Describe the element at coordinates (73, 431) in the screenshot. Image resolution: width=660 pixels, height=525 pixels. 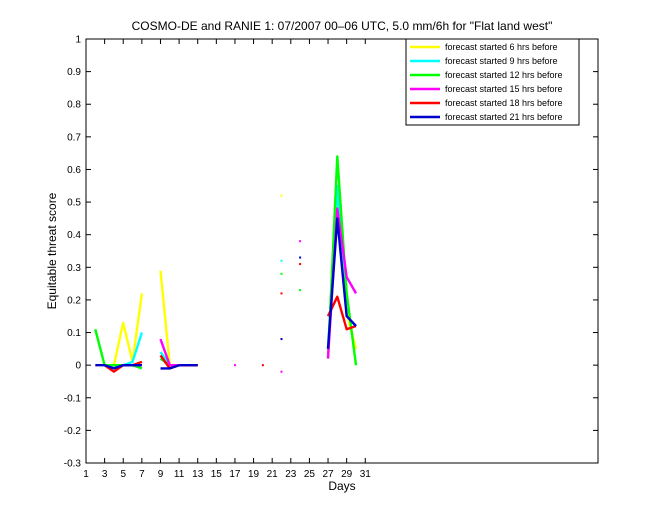
I see `y-tick-label: -0.2` at that location.